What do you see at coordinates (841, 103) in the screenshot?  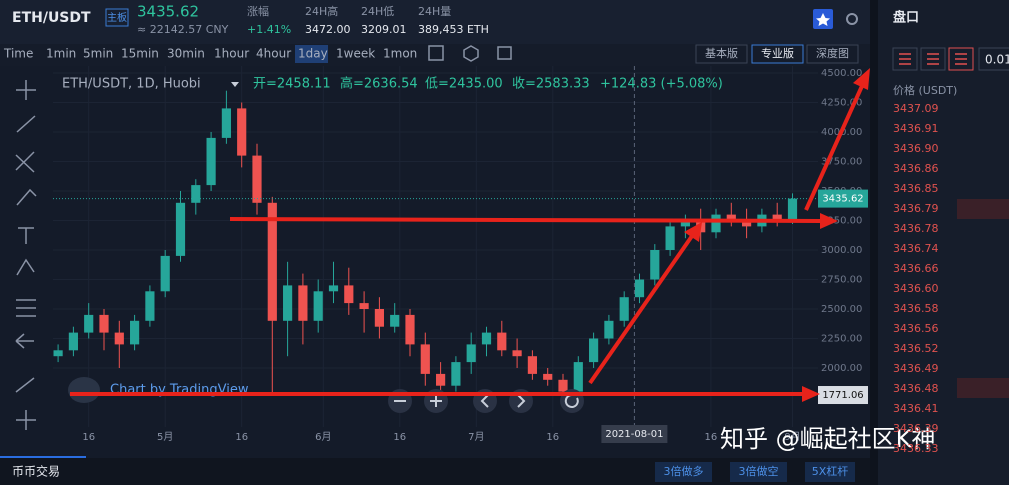 I see `y-tick-label: 4250.00` at bounding box center [841, 103].